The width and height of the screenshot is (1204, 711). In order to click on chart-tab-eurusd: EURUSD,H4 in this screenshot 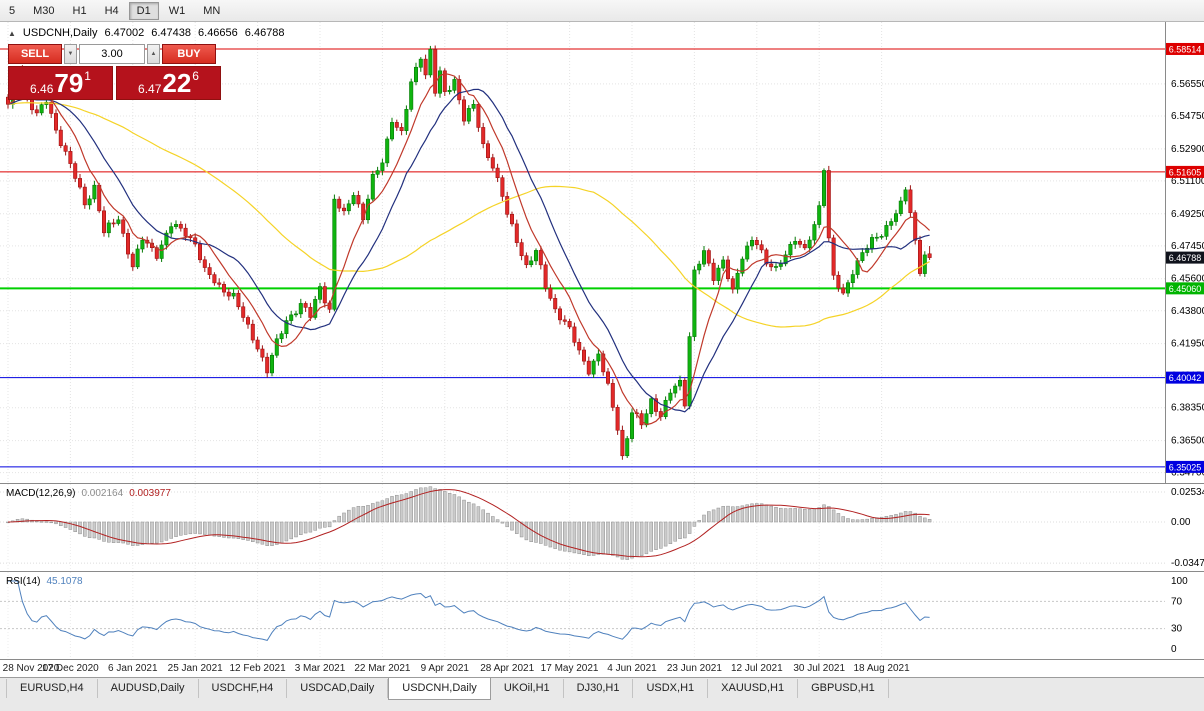, I will do `click(52, 688)`.